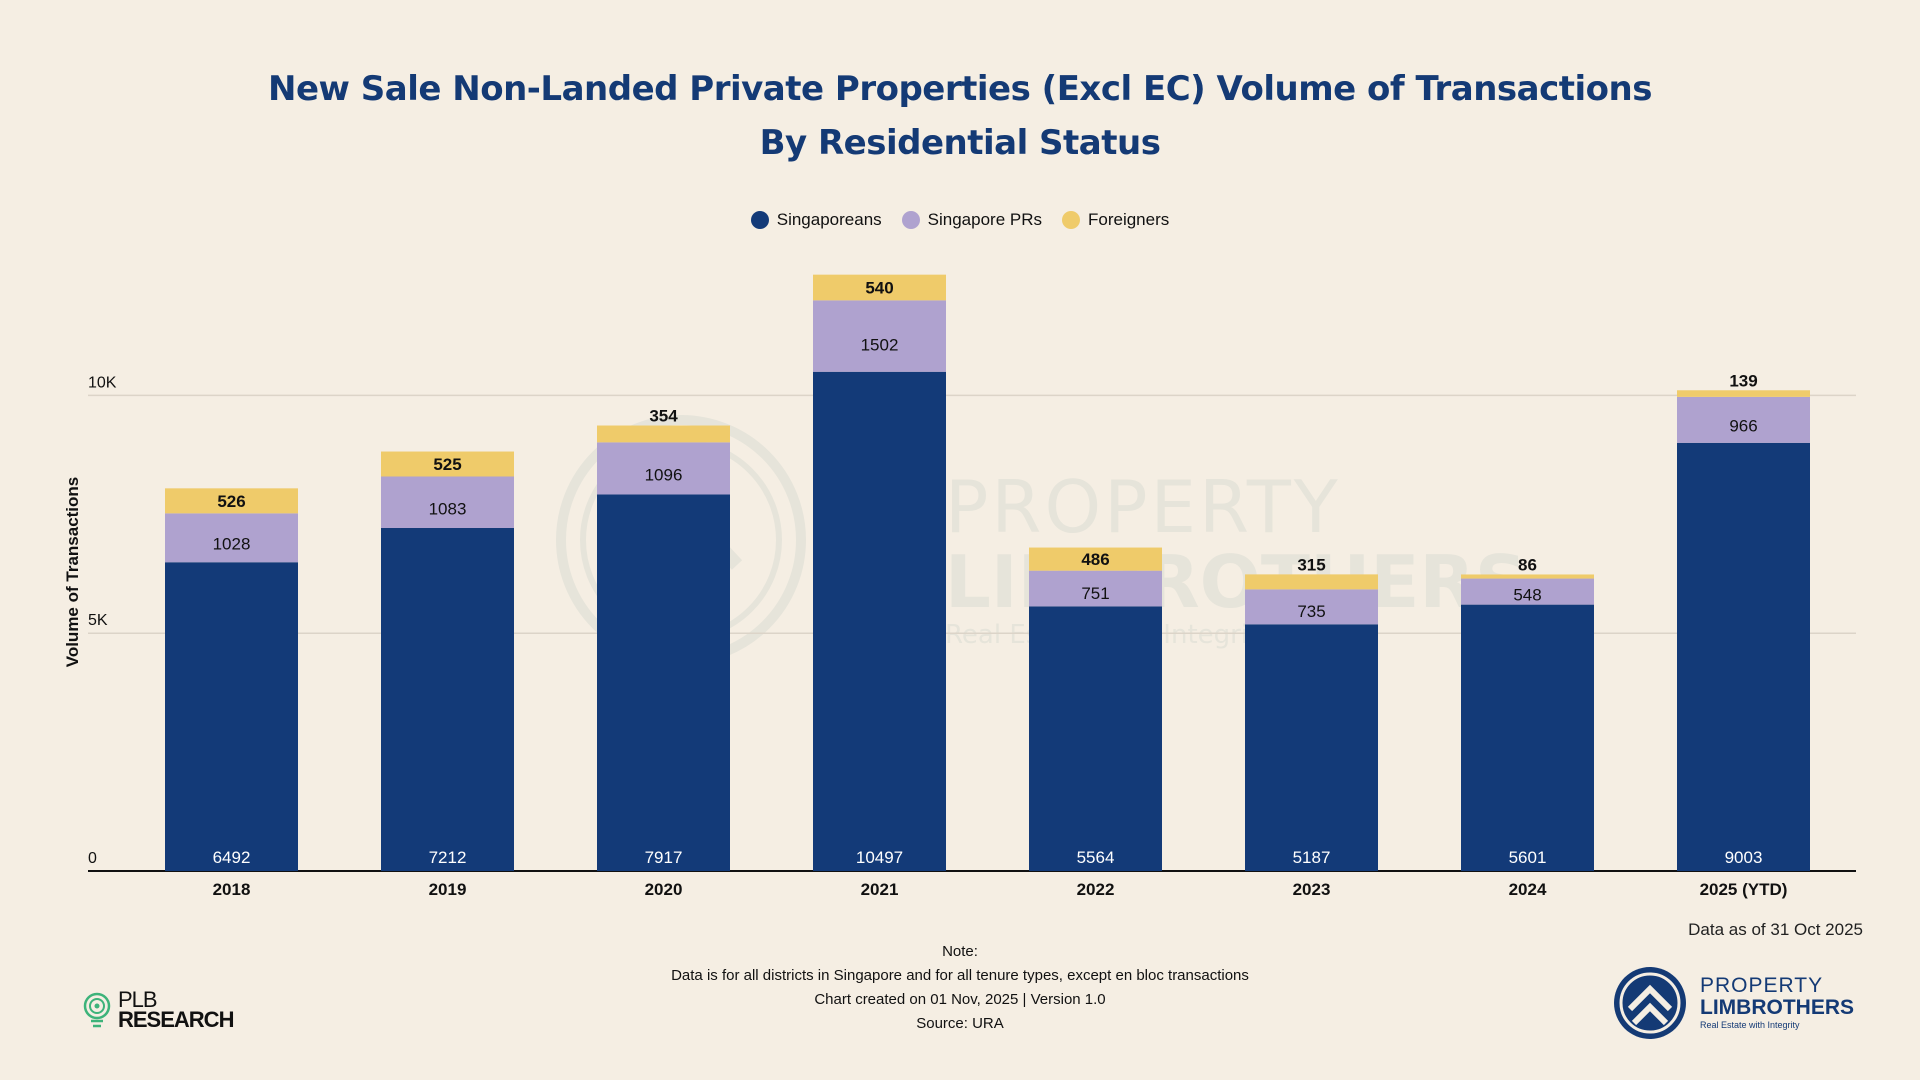 The width and height of the screenshot is (1920, 1080). Describe the element at coordinates (1650, 1003) in the screenshot. I see `limbrothers-emblem-icon` at that location.